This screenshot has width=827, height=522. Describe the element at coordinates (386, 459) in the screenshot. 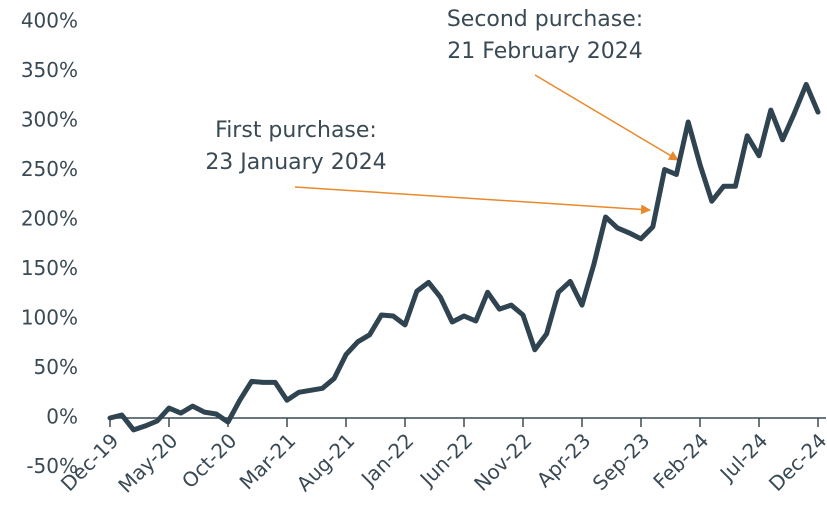

I see `x-tick-label: Jan-22` at that location.